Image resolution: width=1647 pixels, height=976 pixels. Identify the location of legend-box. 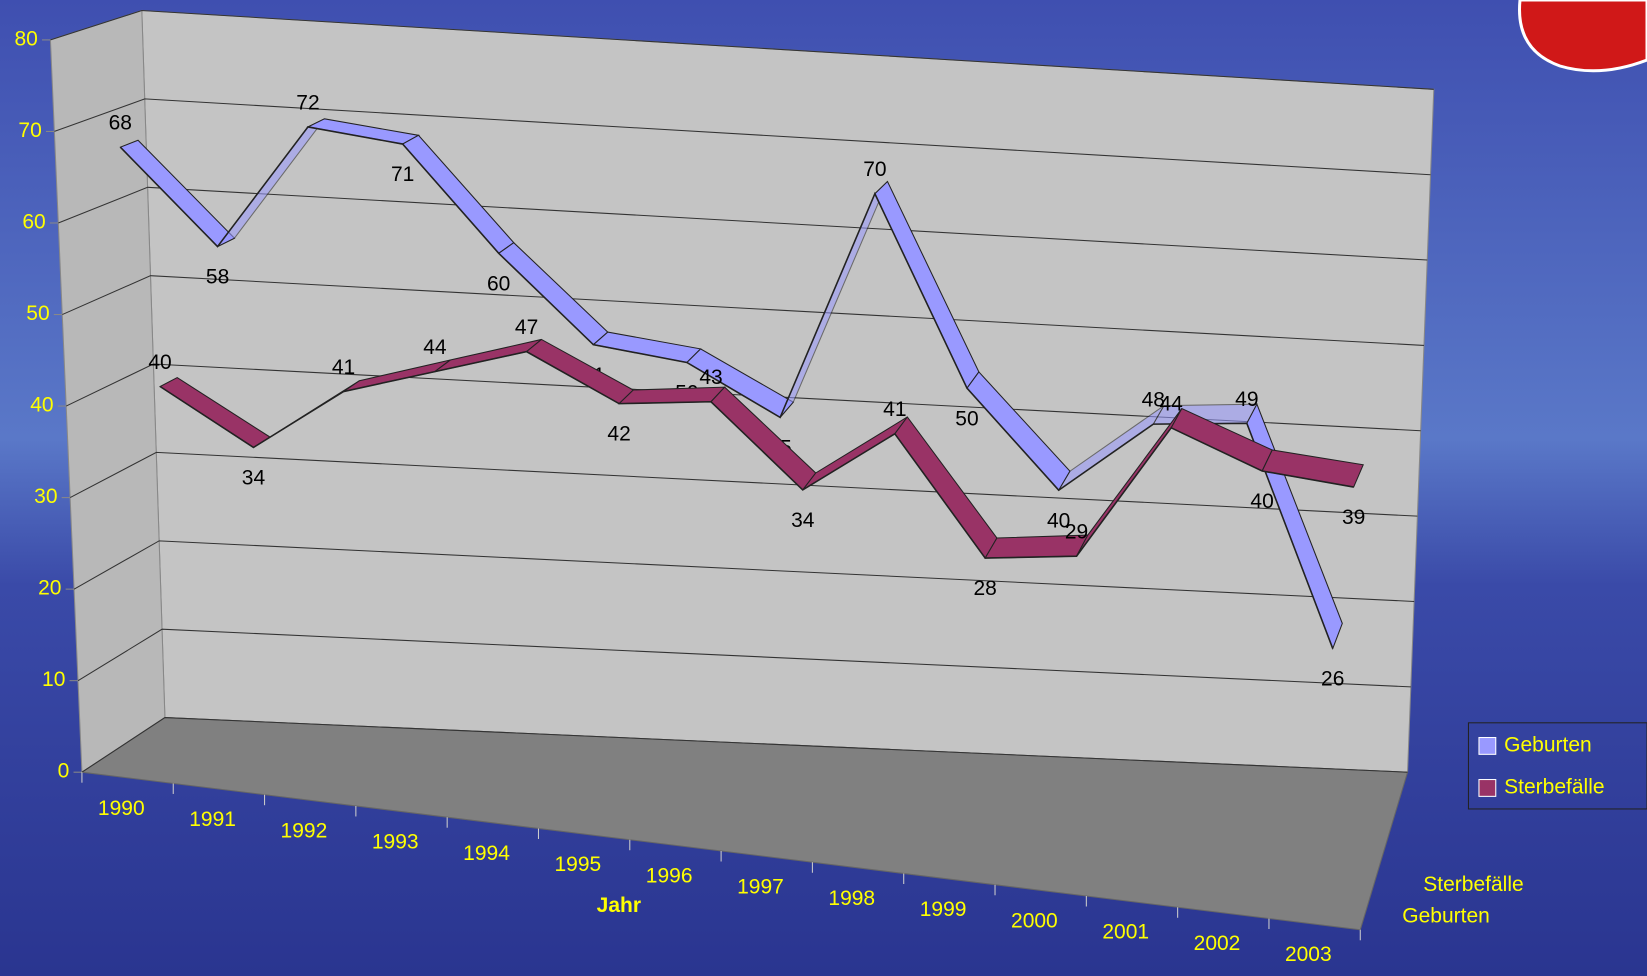
(1557, 766).